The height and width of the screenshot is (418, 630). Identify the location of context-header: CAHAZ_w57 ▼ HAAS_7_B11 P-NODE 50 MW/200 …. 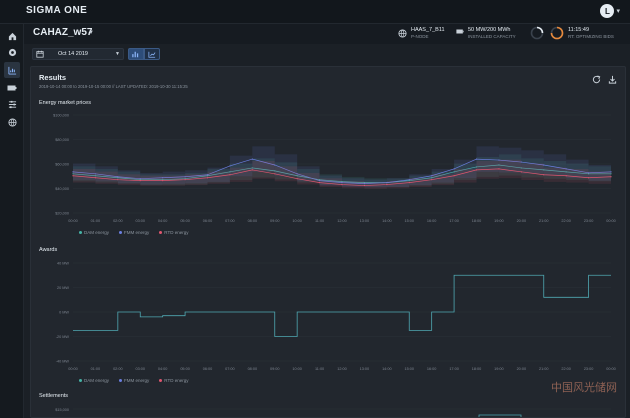
(327, 34).